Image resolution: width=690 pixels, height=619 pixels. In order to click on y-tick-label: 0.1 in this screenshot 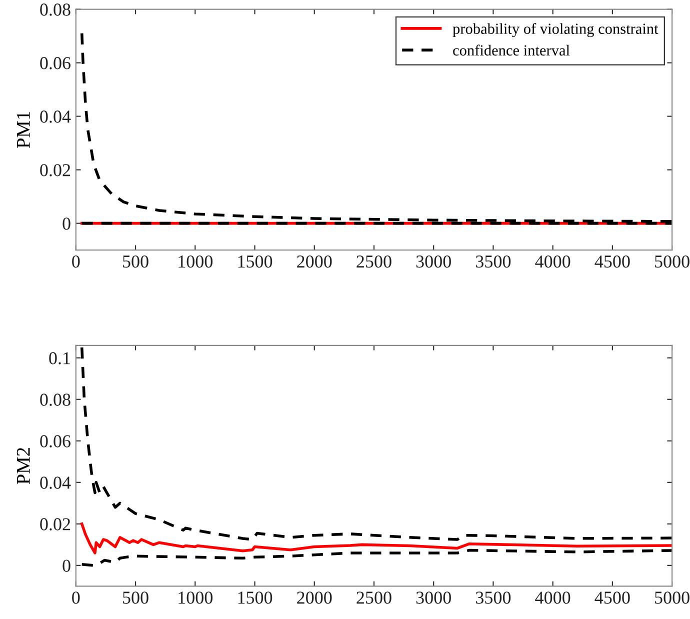, I will do `click(59, 358)`.